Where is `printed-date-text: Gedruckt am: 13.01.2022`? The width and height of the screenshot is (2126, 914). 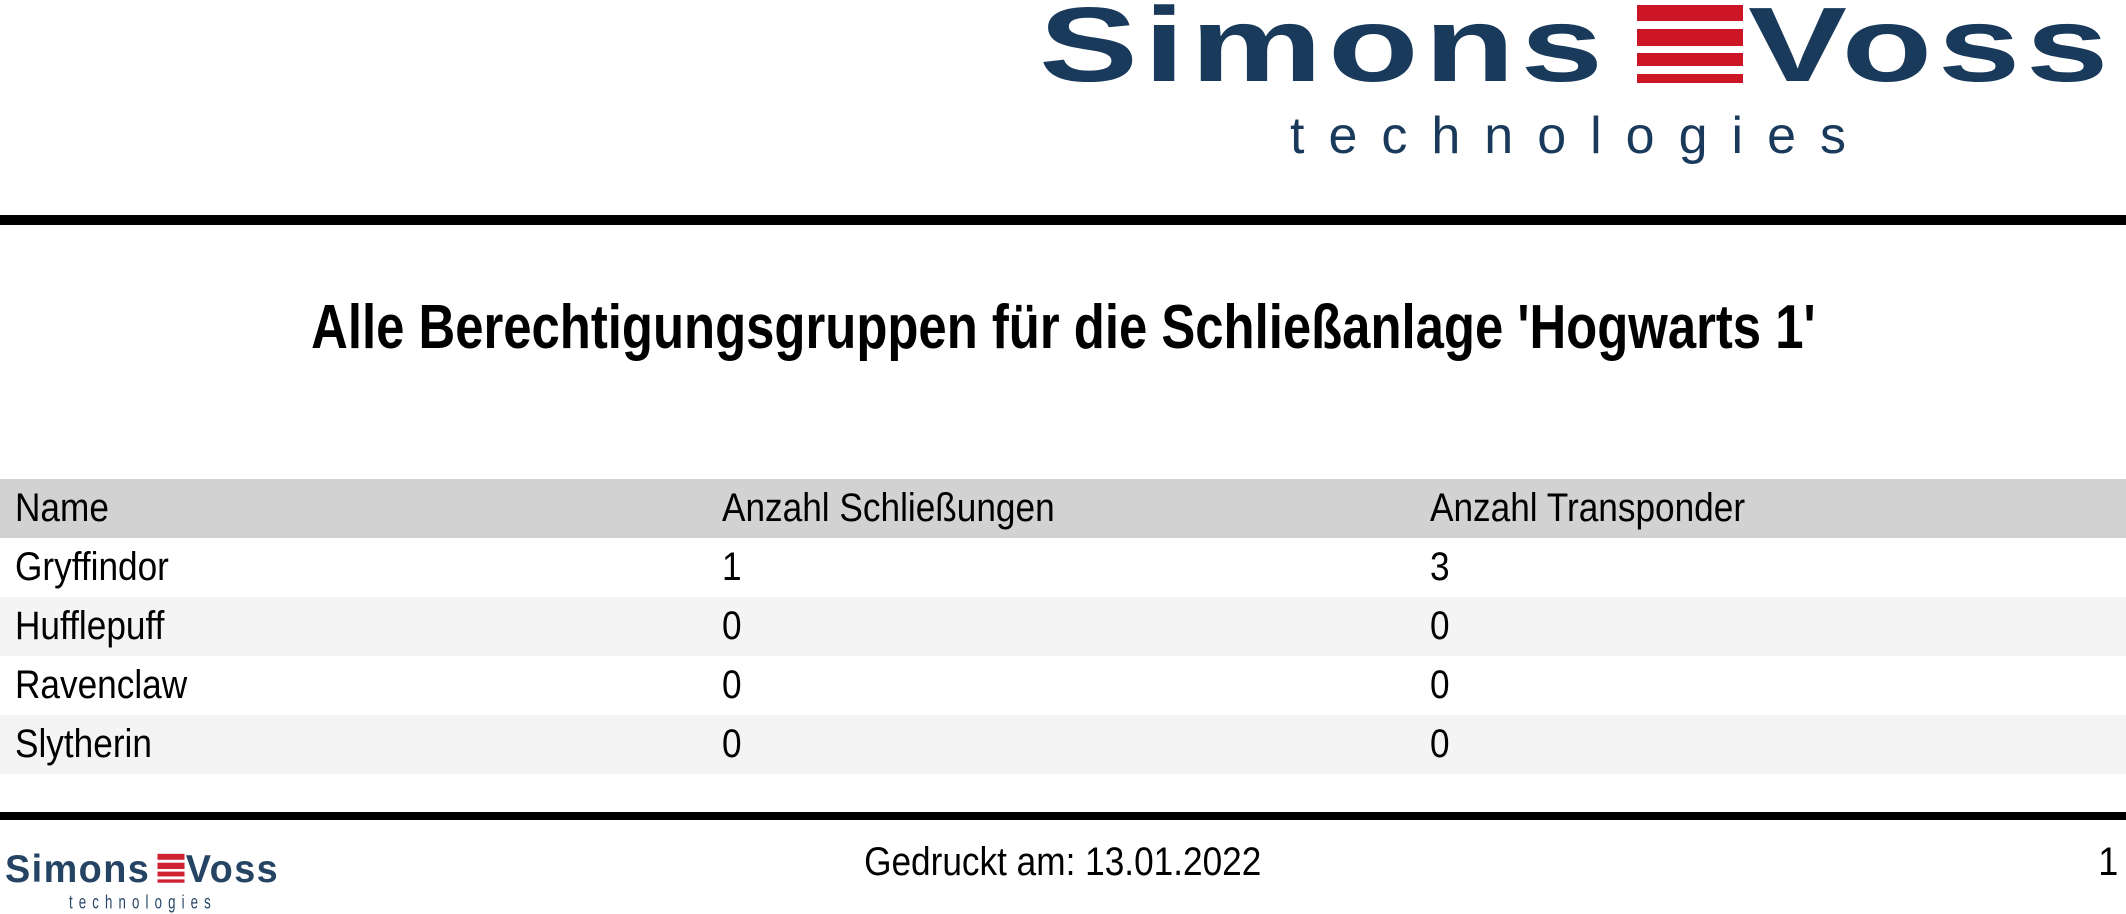 printed-date-text: Gedruckt am: 13.01.2022 is located at coordinates (1063, 862).